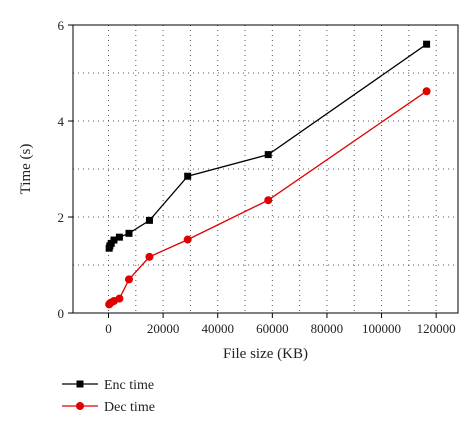 This screenshot has width=474, height=431. What do you see at coordinates (108, 328) in the screenshot?
I see `x-tick-label: 0` at bounding box center [108, 328].